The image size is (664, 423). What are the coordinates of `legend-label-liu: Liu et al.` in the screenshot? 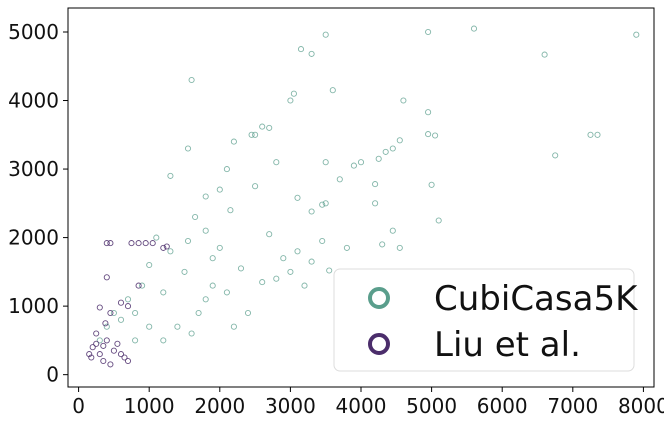 It's located at (507, 345).